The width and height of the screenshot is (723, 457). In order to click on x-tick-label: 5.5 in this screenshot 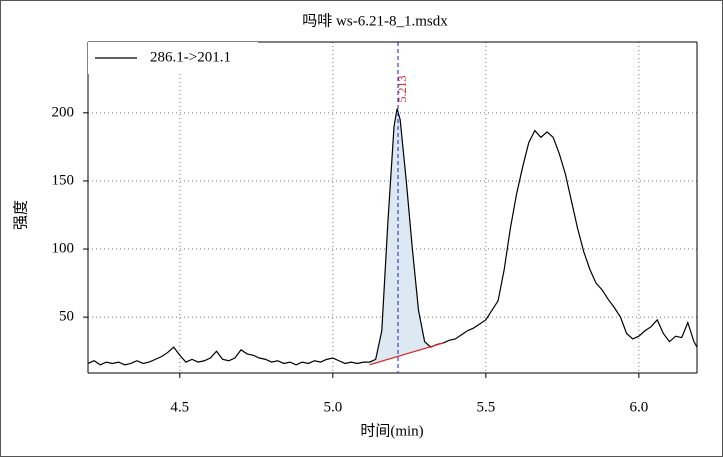, I will do `click(485, 407)`.